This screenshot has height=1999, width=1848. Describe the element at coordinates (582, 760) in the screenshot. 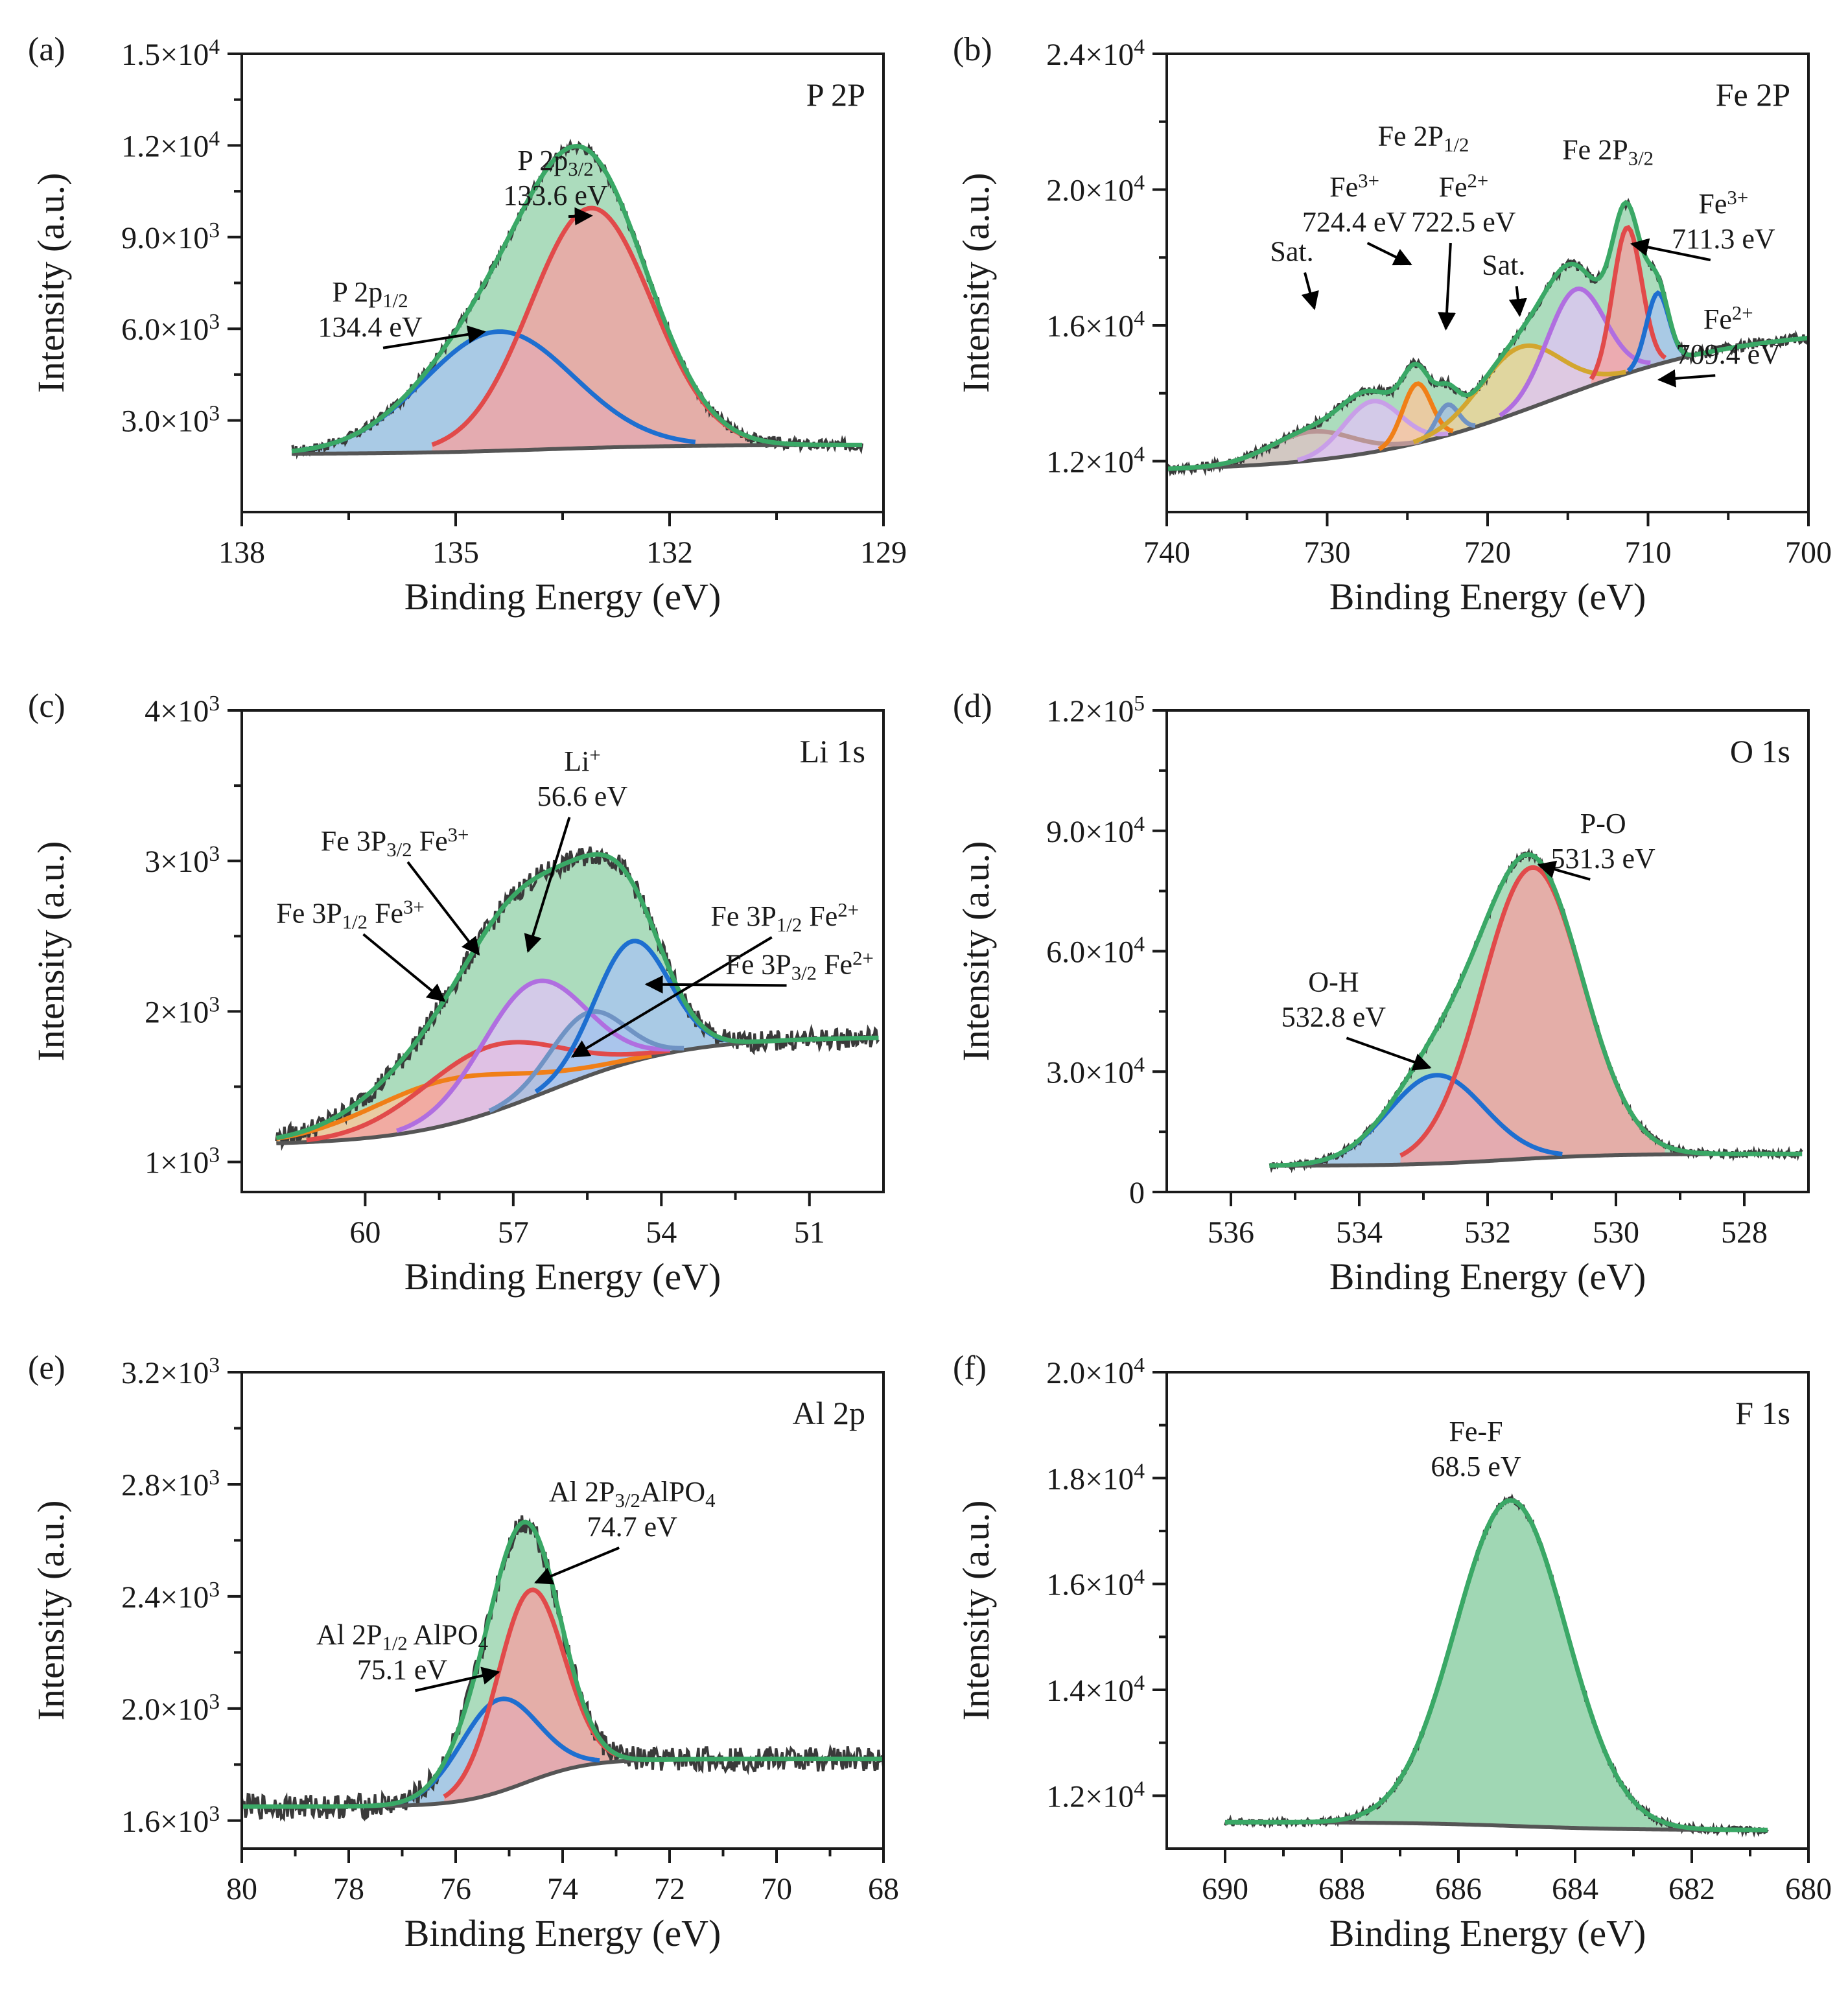

I see `annotation-text: Li+` at that location.